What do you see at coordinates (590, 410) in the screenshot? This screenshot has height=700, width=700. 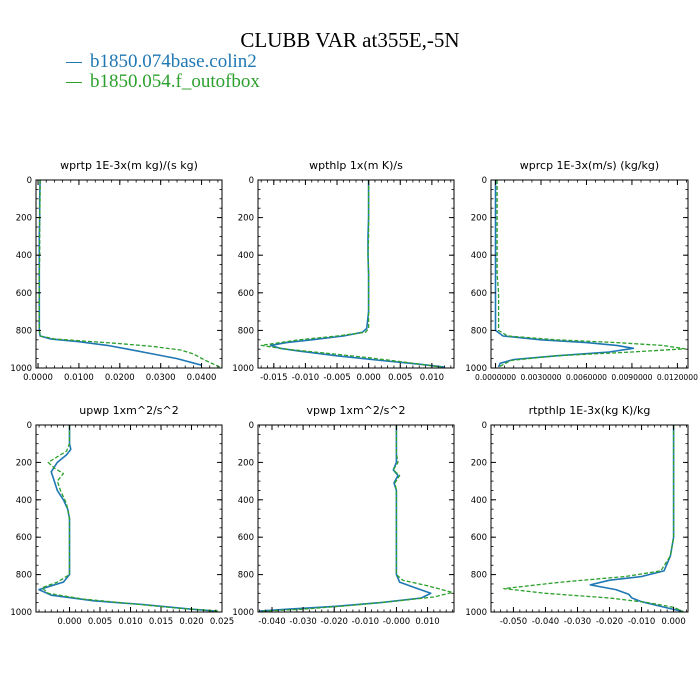 I see `panel-title: rtpthlp 1E-3x(kg K)/kg` at bounding box center [590, 410].